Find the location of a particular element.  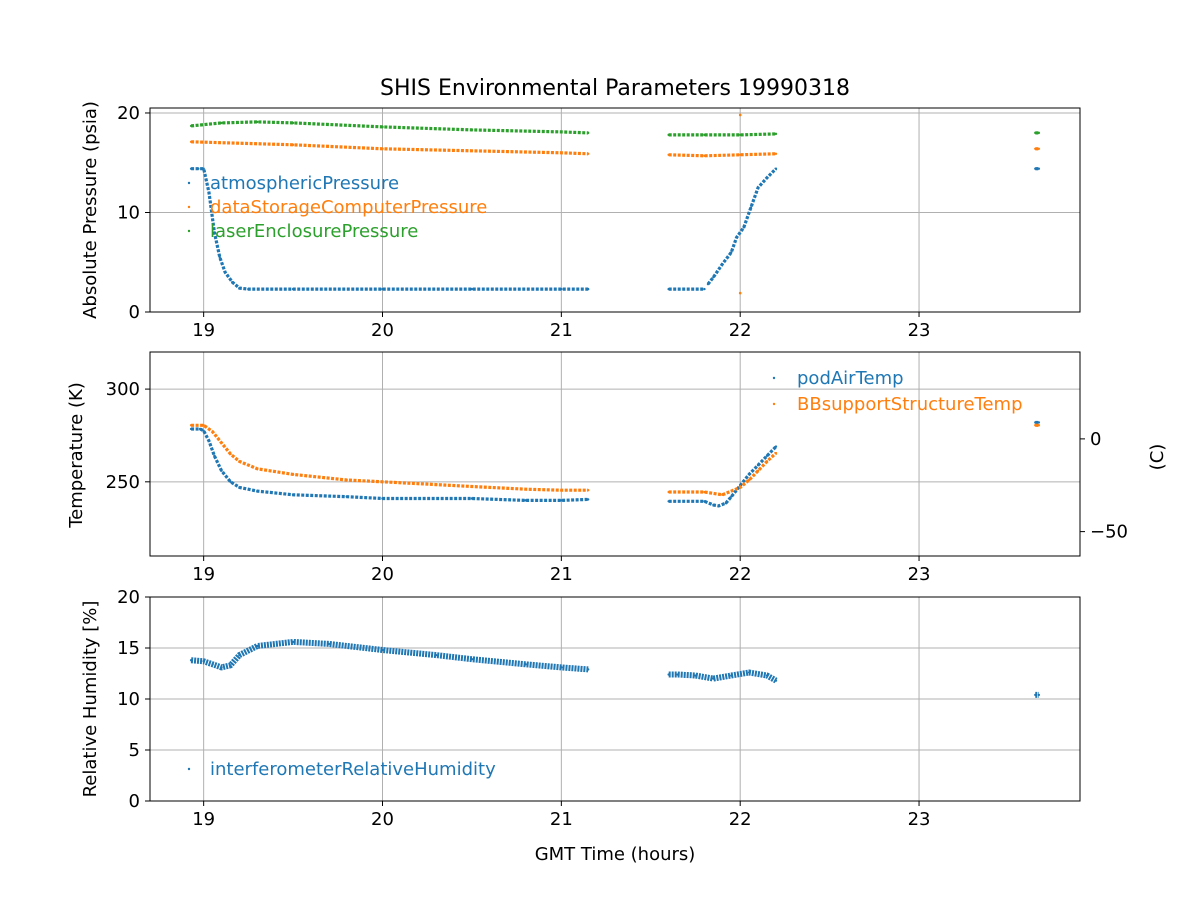

outlier-point is located at coordinates (740, 293).